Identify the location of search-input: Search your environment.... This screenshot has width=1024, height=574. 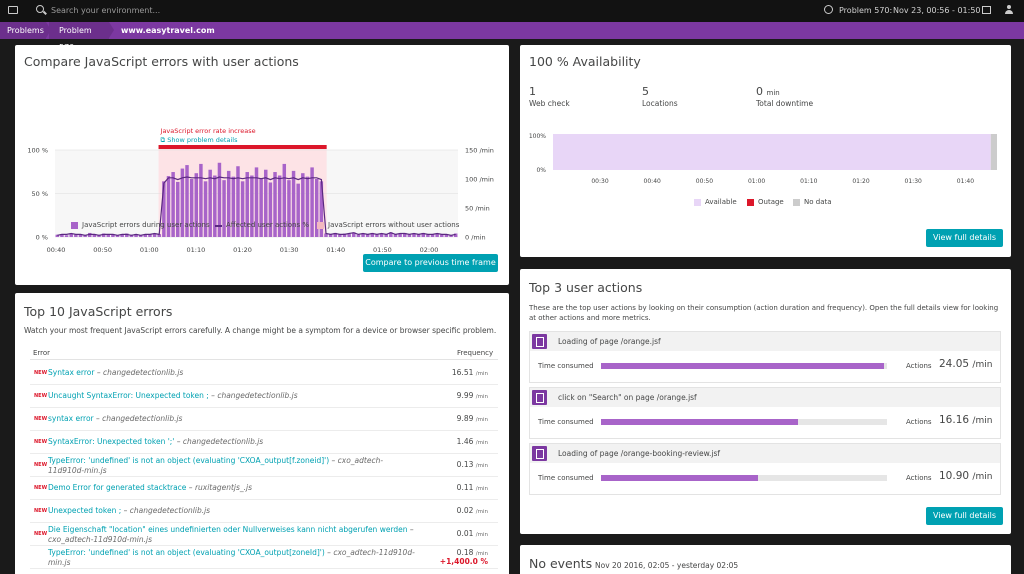
(106, 10).